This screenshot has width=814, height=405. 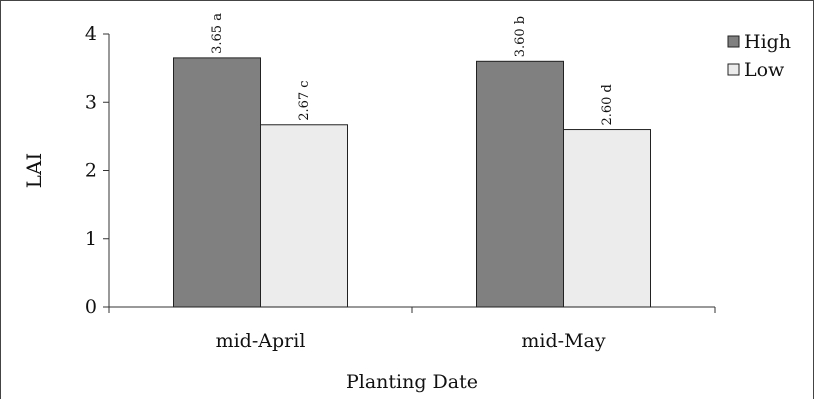 What do you see at coordinates (304, 100) in the screenshot?
I see `data-label: 2.67 c` at bounding box center [304, 100].